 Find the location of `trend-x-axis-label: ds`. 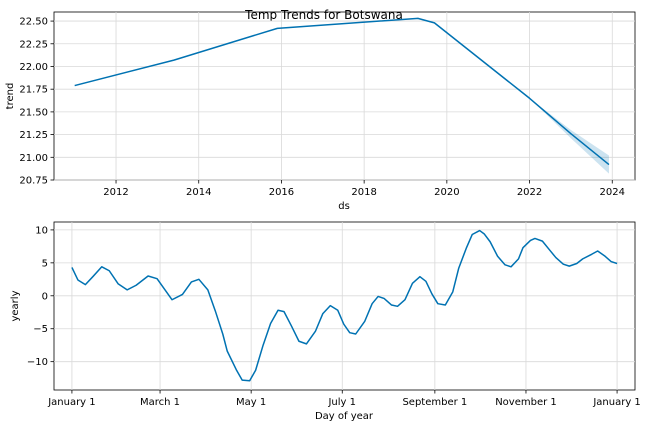

trend-x-axis-label: ds is located at coordinates (344, 206).